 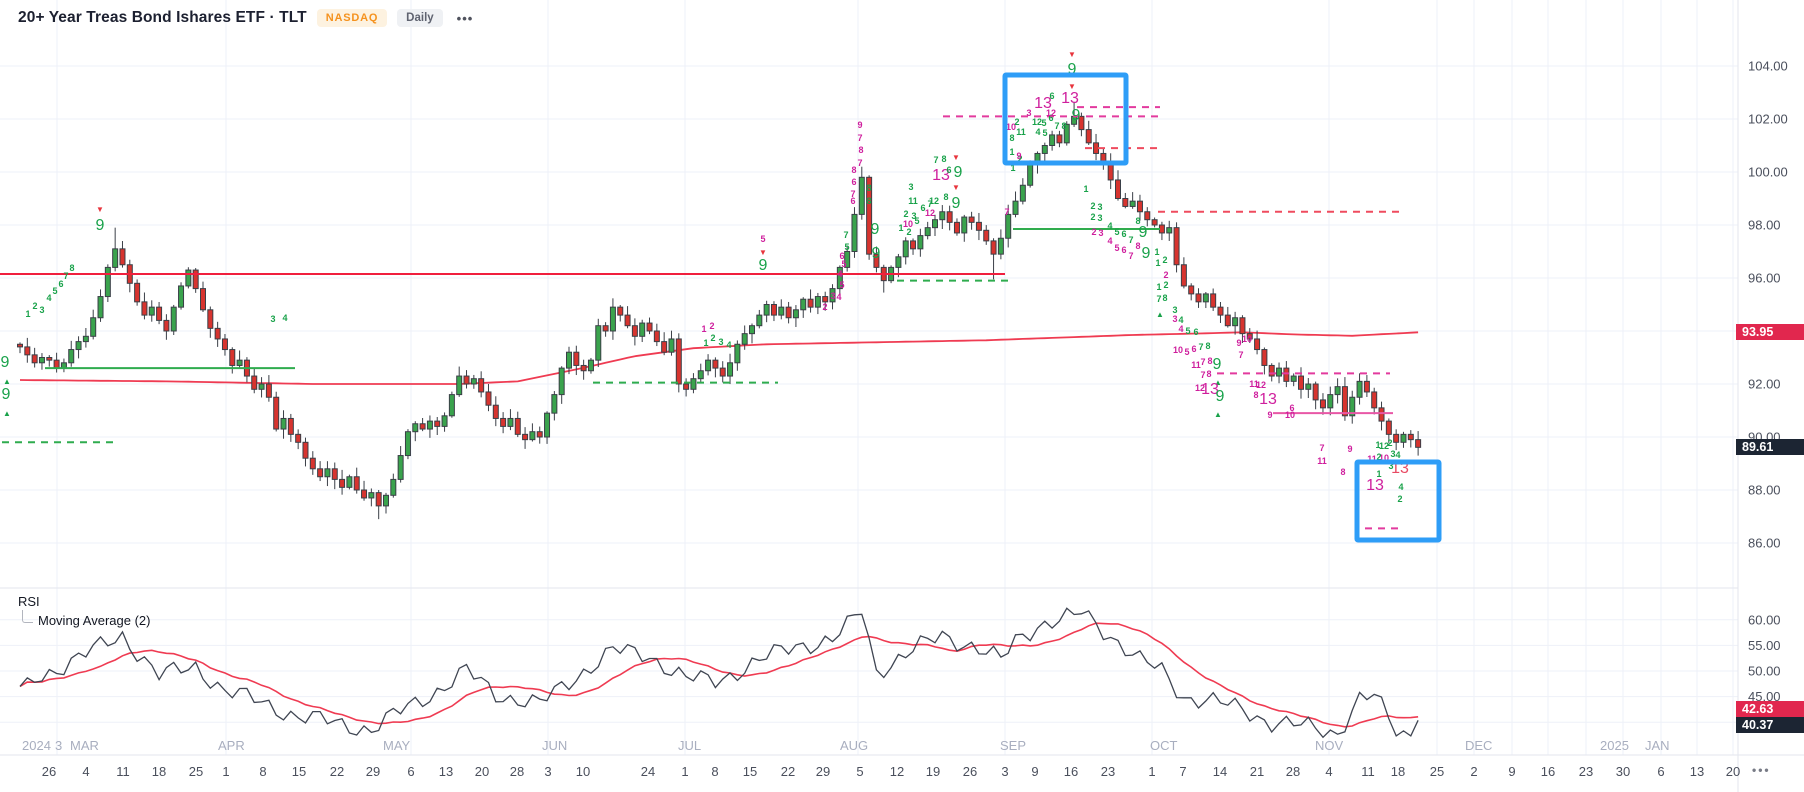 I want to click on date-label: 23, so click(x=1108, y=771).